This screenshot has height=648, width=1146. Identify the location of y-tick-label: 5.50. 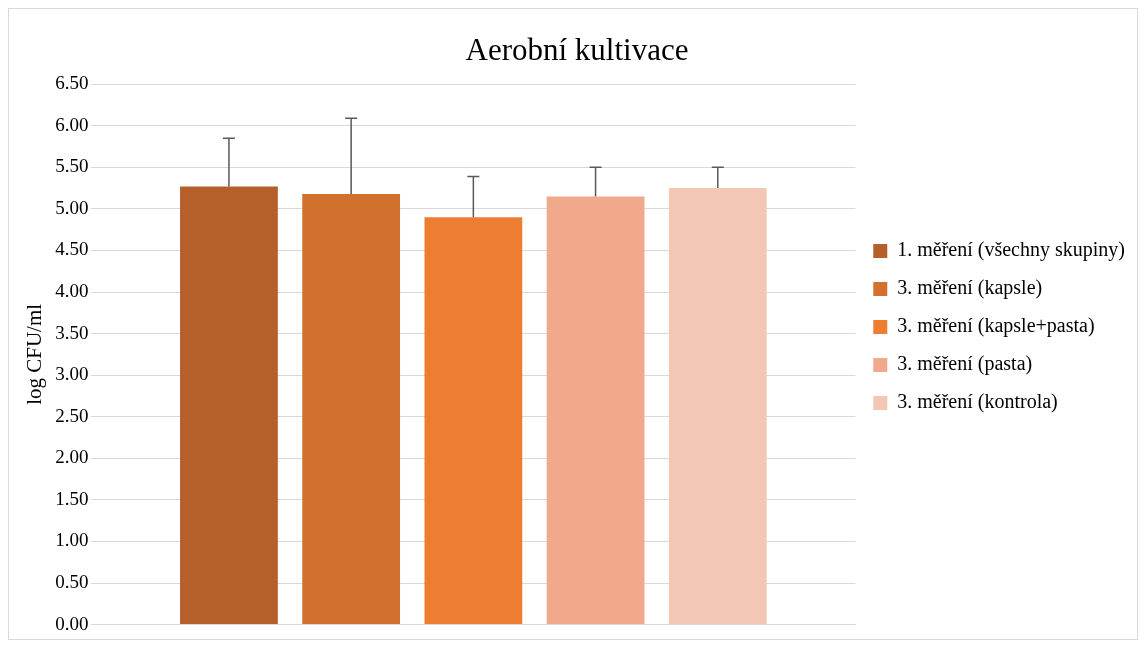
(72, 166).